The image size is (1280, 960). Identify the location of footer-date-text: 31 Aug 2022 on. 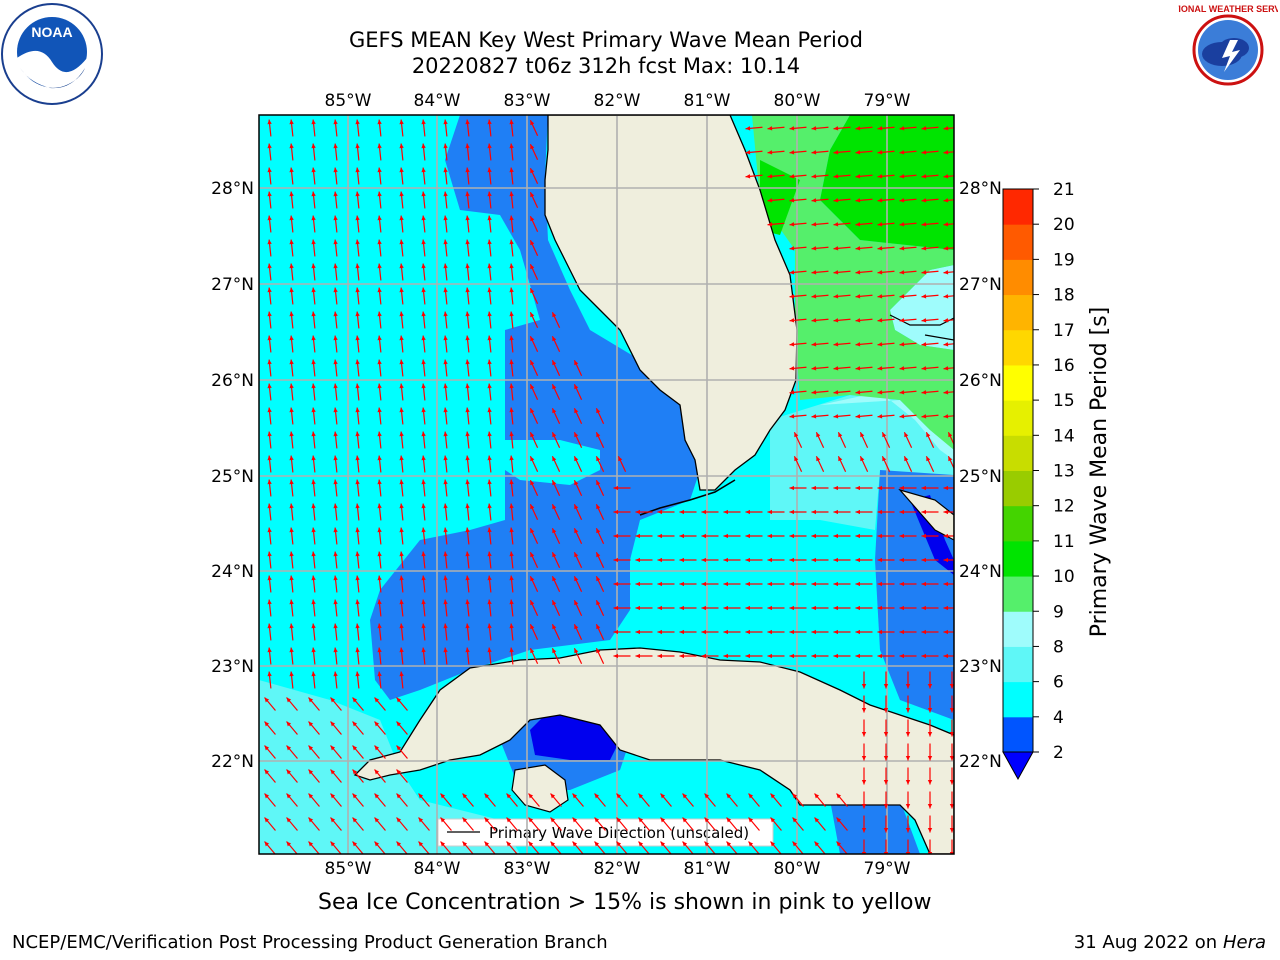
(1145, 942).